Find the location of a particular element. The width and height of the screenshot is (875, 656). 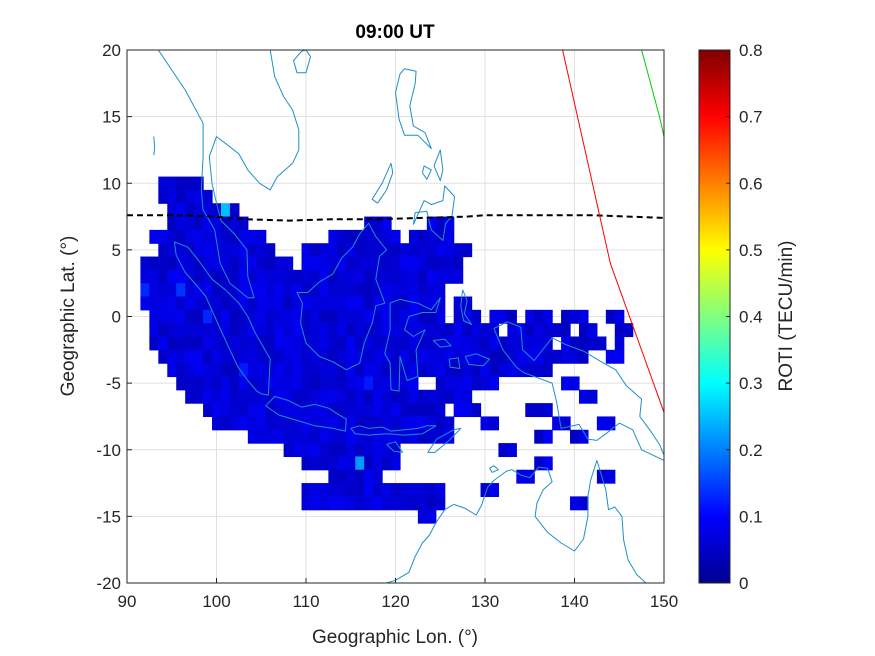

colorbar-tick-label: 0.3 is located at coordinates (751, 383).